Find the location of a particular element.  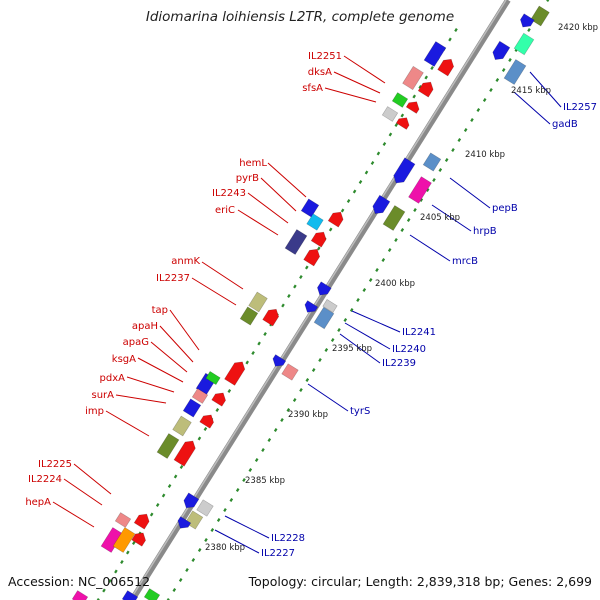

gene-label-eriC: eriC is located at coordinates (225, 210).